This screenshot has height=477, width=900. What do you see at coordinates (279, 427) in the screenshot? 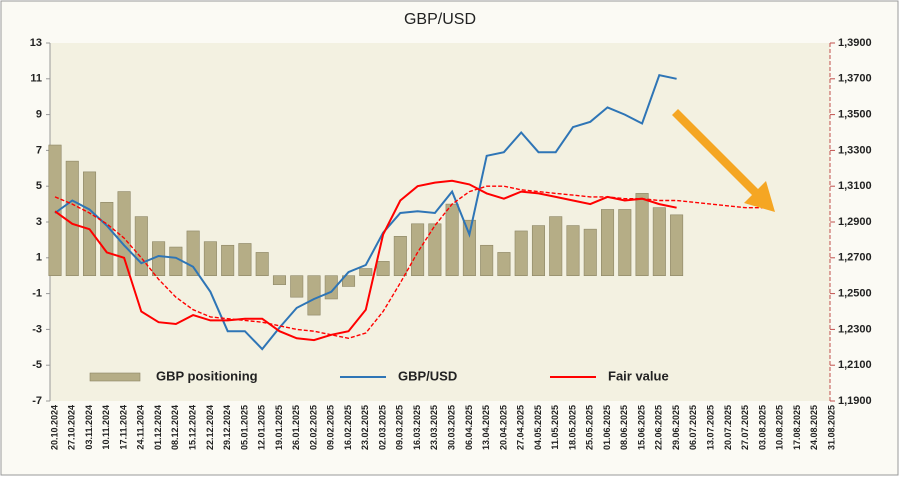
I see `x-tick-label: 19.01.2025` at bounding box center [279, 427].